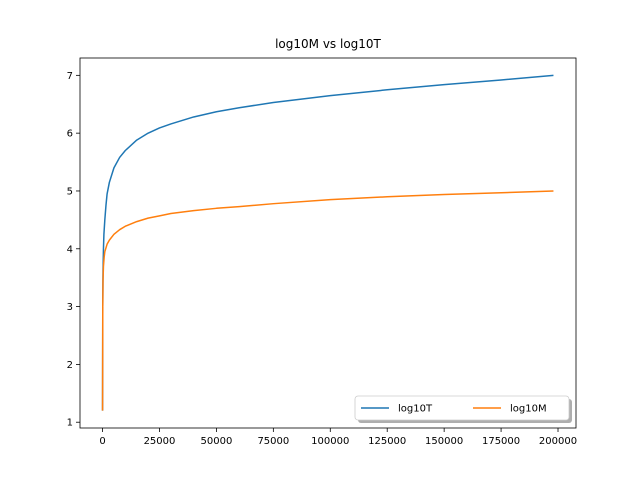 The width and height of the screenshot is (640, 480). What do you see at coordinates (415, 409) in the screenshot?
I see `legend-label-log10t: log10T` at bounding box center [415, 409].